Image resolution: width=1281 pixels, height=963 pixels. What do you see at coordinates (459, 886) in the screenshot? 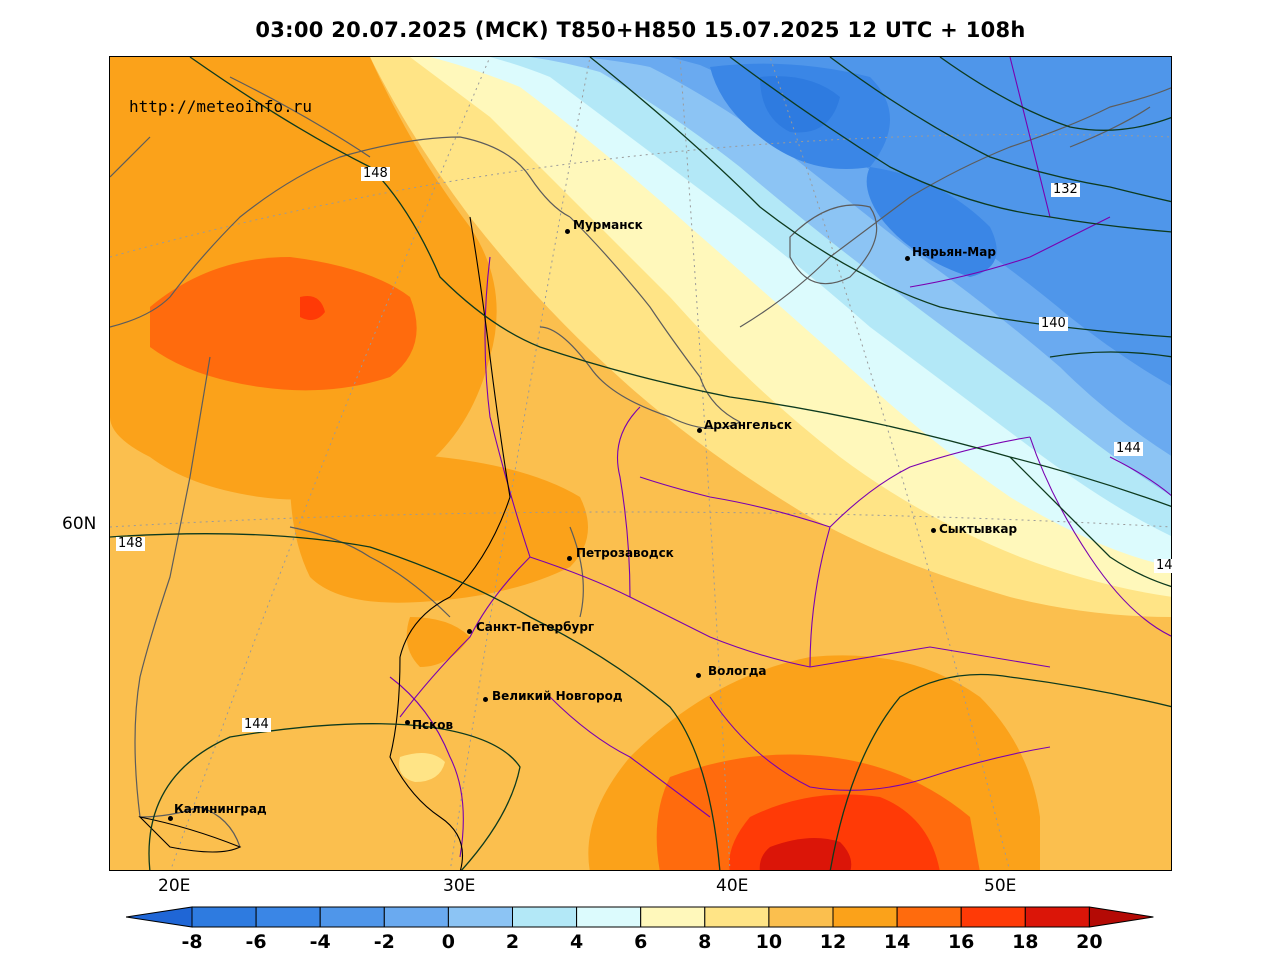
I see `lon-label-30e: 30E` at bounding box center [459, 886].